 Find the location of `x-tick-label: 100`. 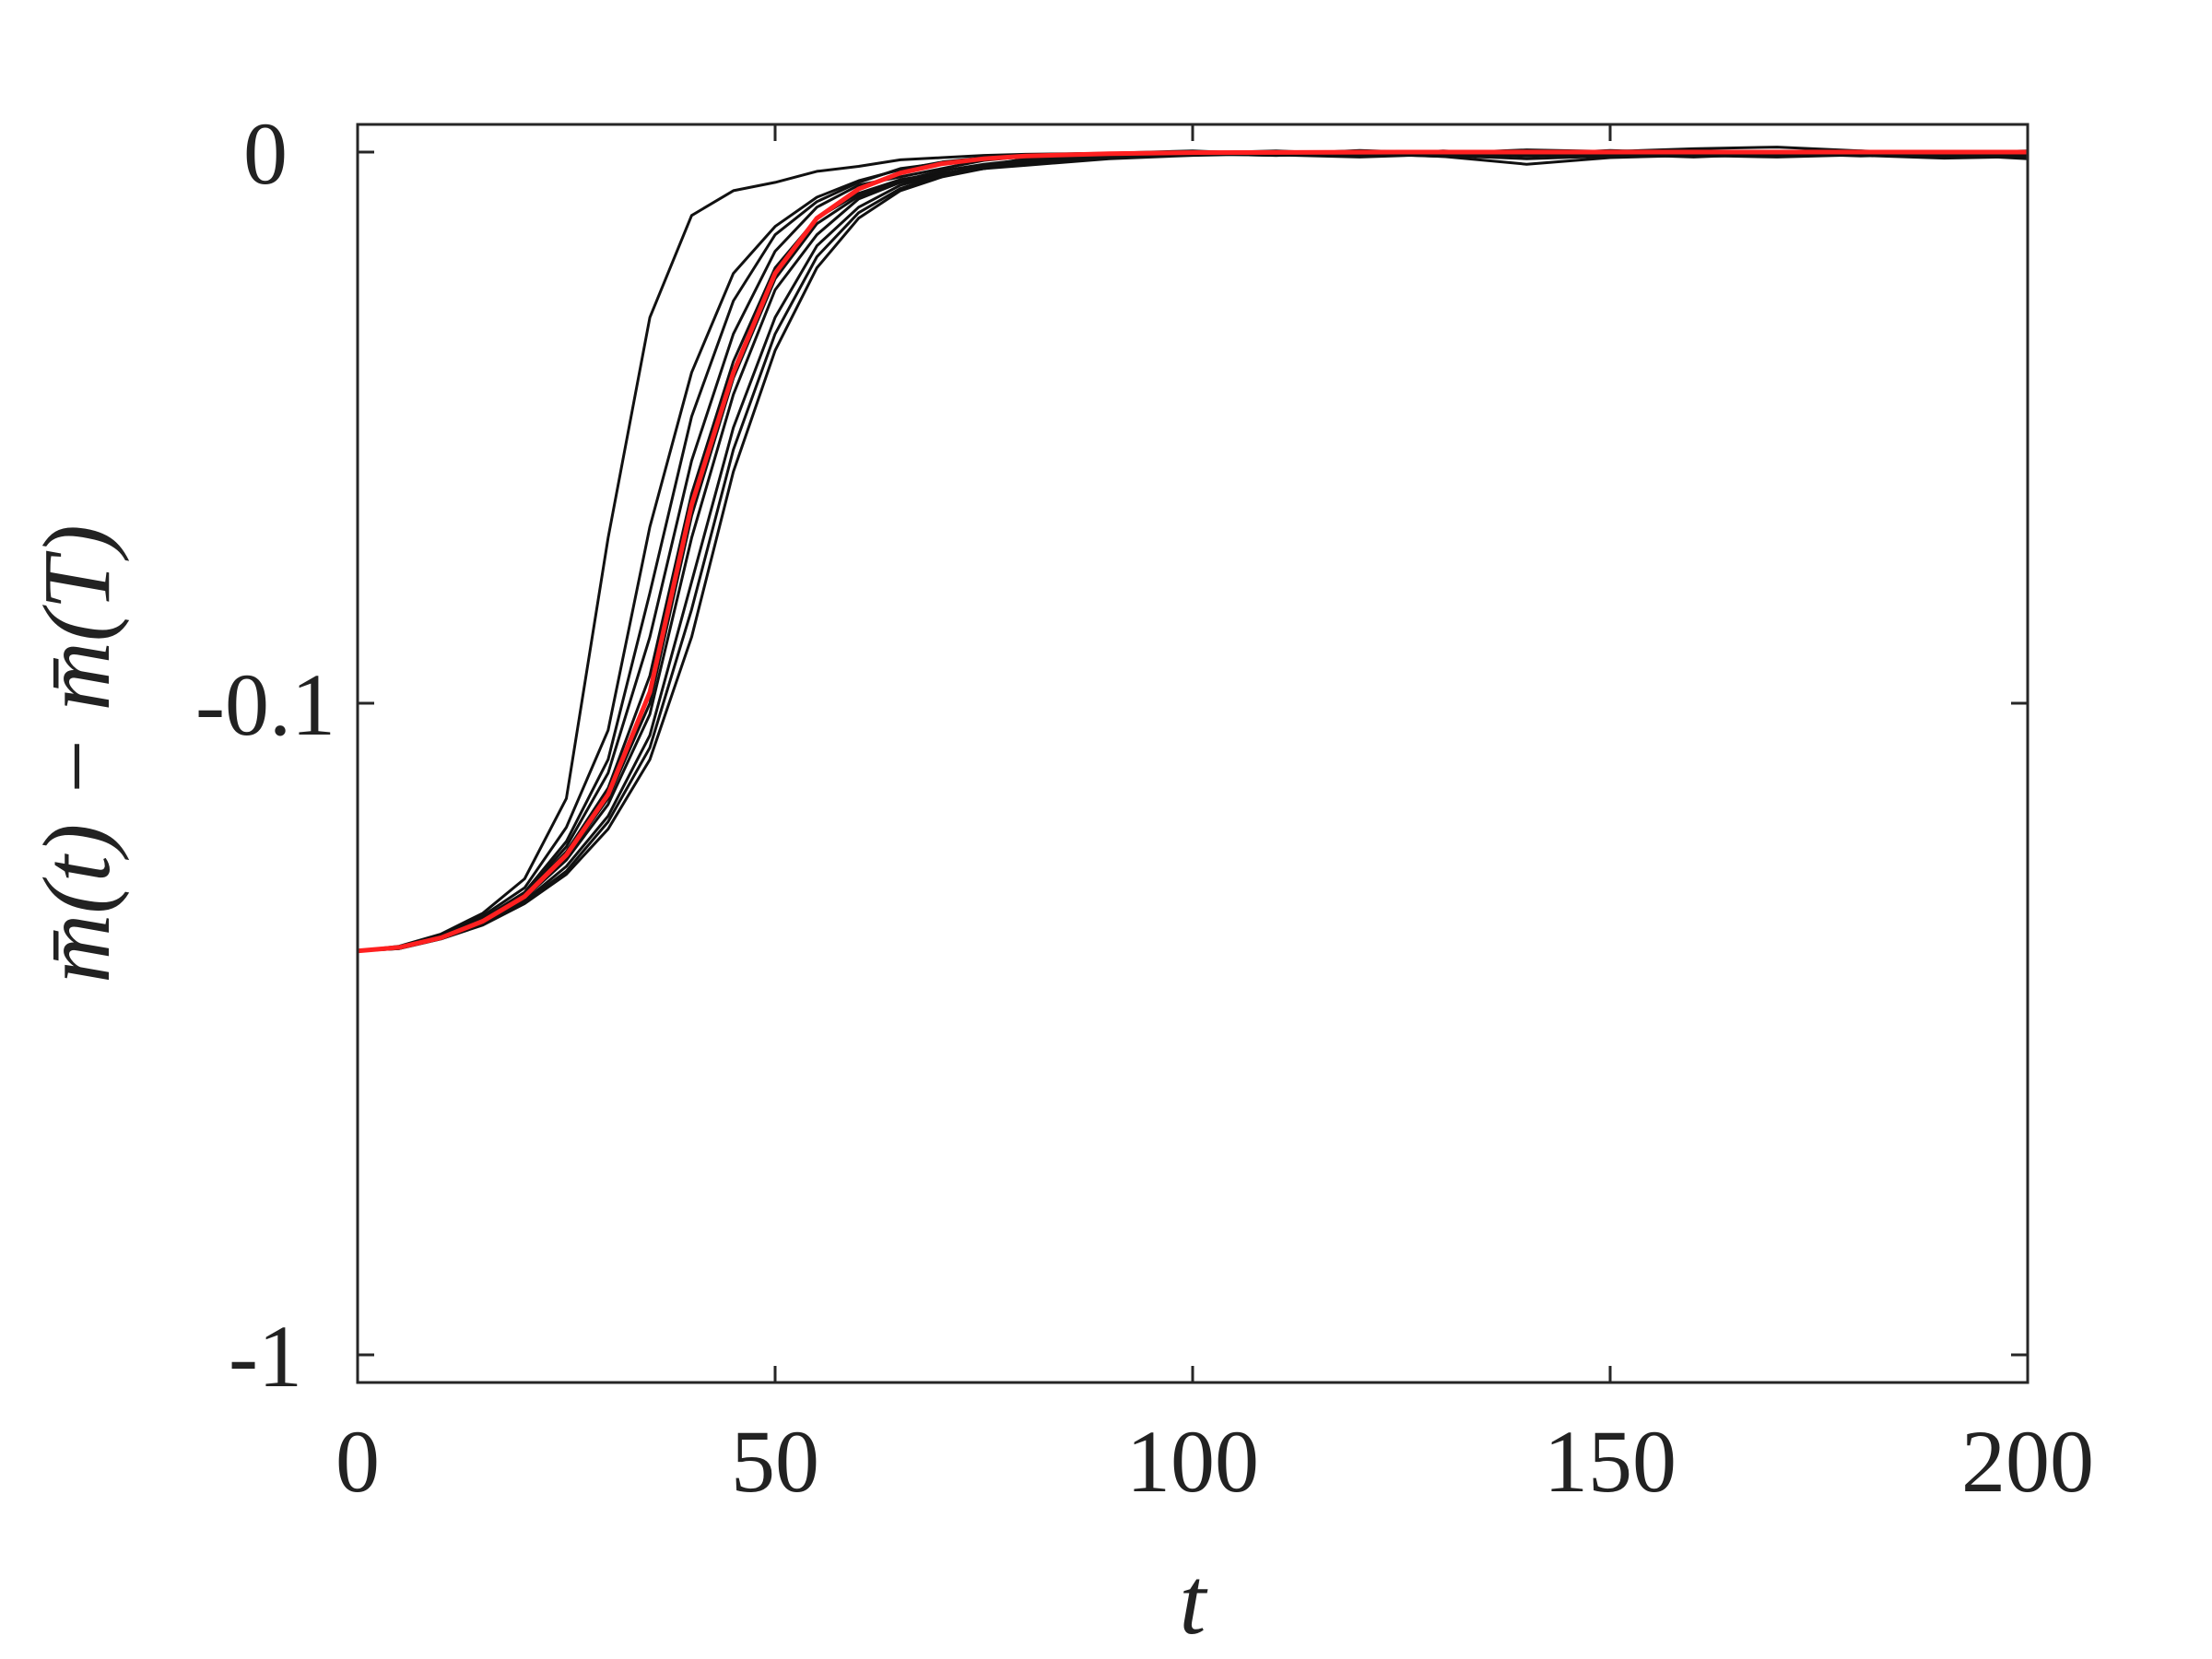

x-tick-label: 100 is located at coordinates (1192, 1461).